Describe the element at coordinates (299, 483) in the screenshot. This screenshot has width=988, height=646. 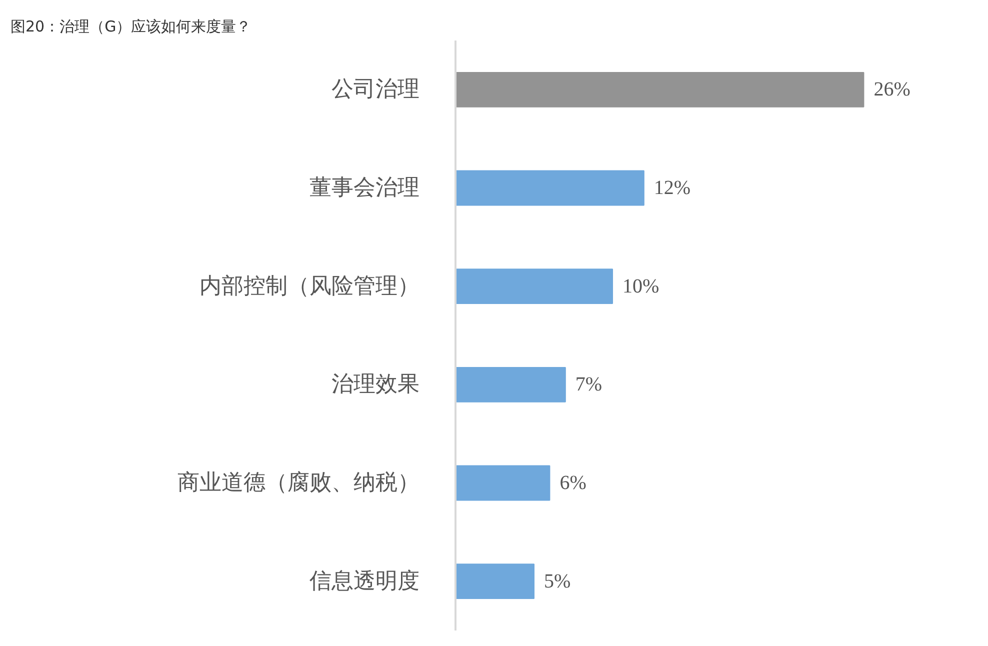
I see `y-tick-label: 商业道德（腐败、纳税）` at that location.